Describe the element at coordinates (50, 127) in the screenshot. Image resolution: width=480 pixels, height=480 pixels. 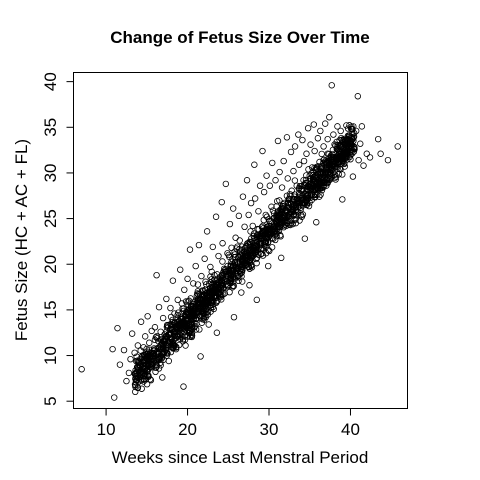
I see `y-tick-label: 35` at that location.